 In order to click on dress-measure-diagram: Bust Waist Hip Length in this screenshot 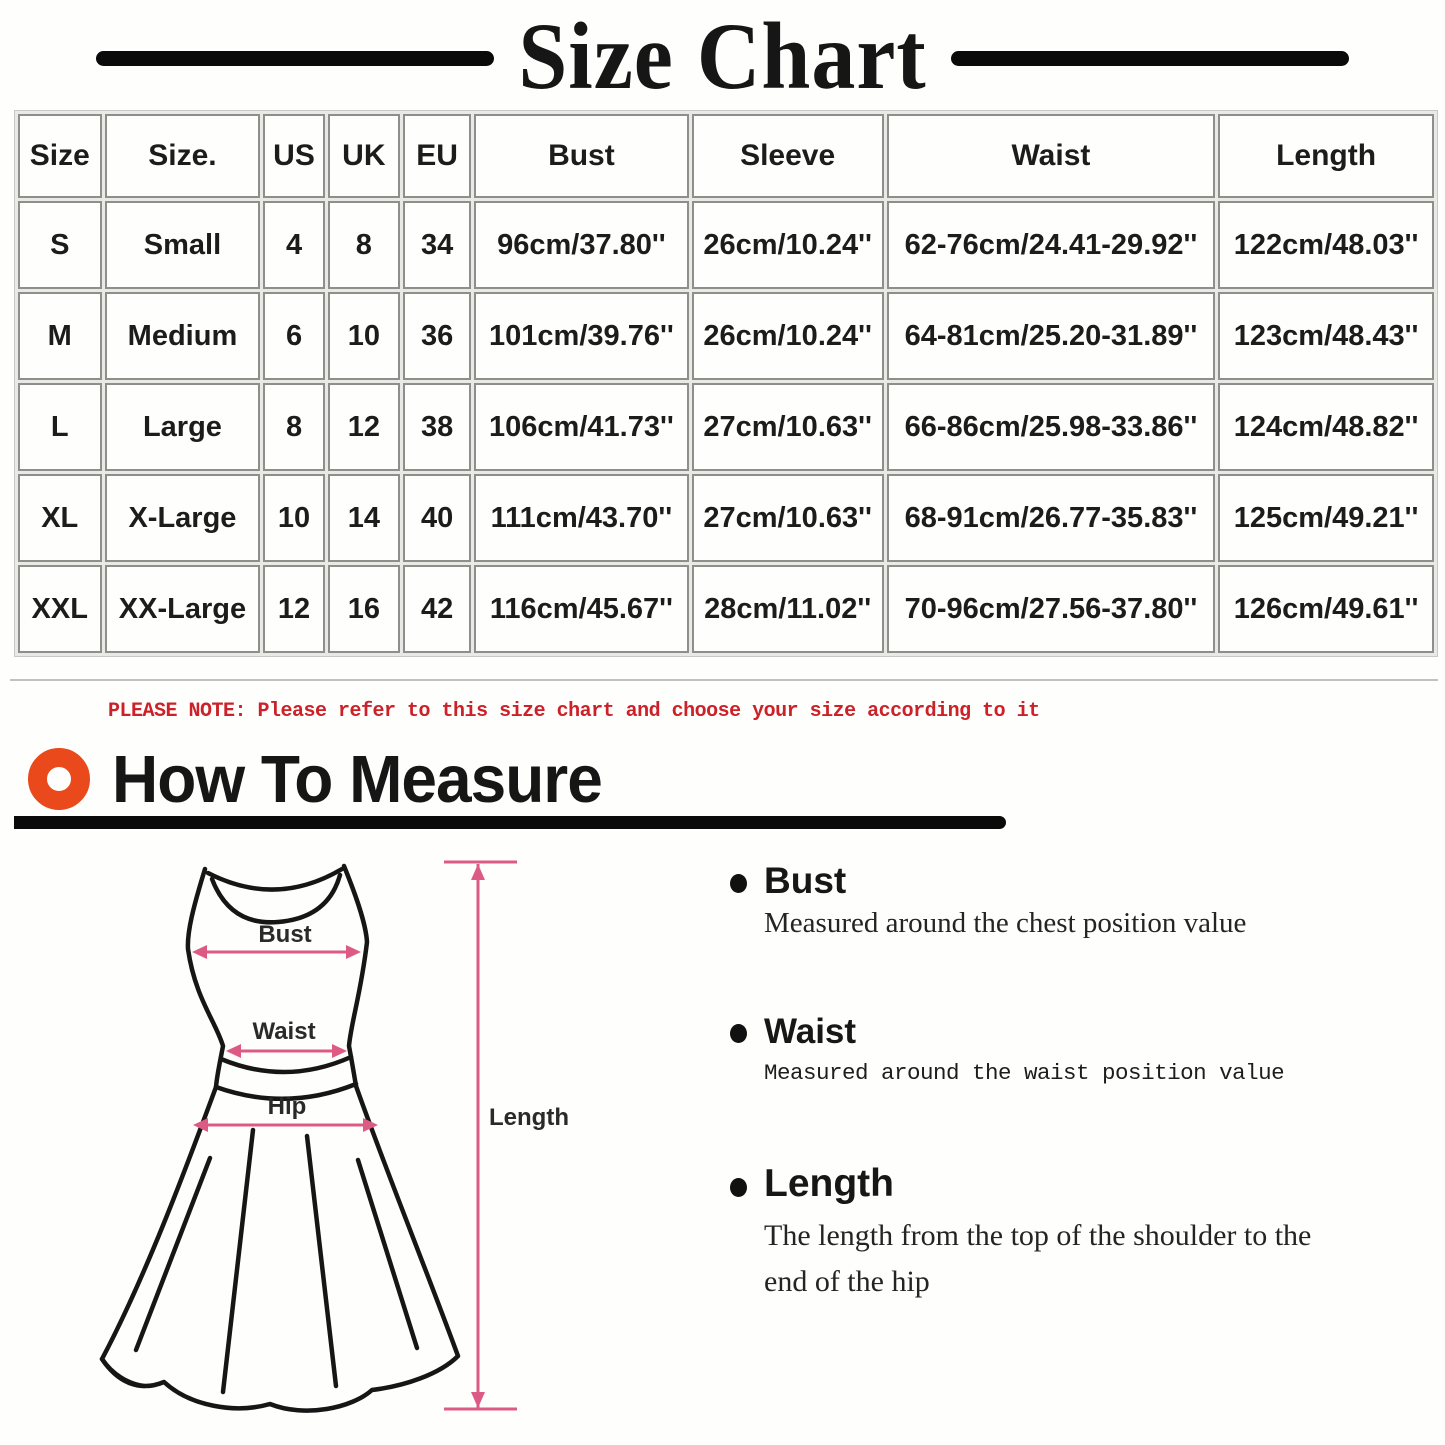, I will do `click(334, 1136)`.